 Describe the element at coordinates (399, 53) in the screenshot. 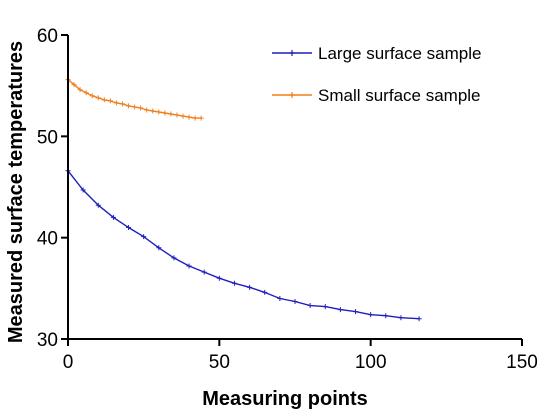

I see `legend-label: Large surface sample` at that location.